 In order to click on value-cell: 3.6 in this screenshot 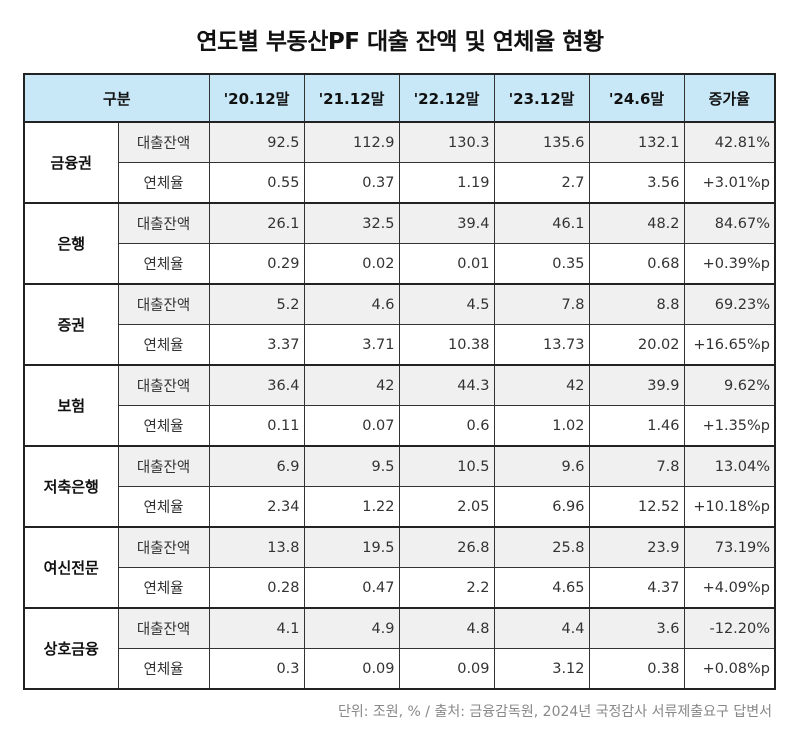, I will do `click(636, 628)`.